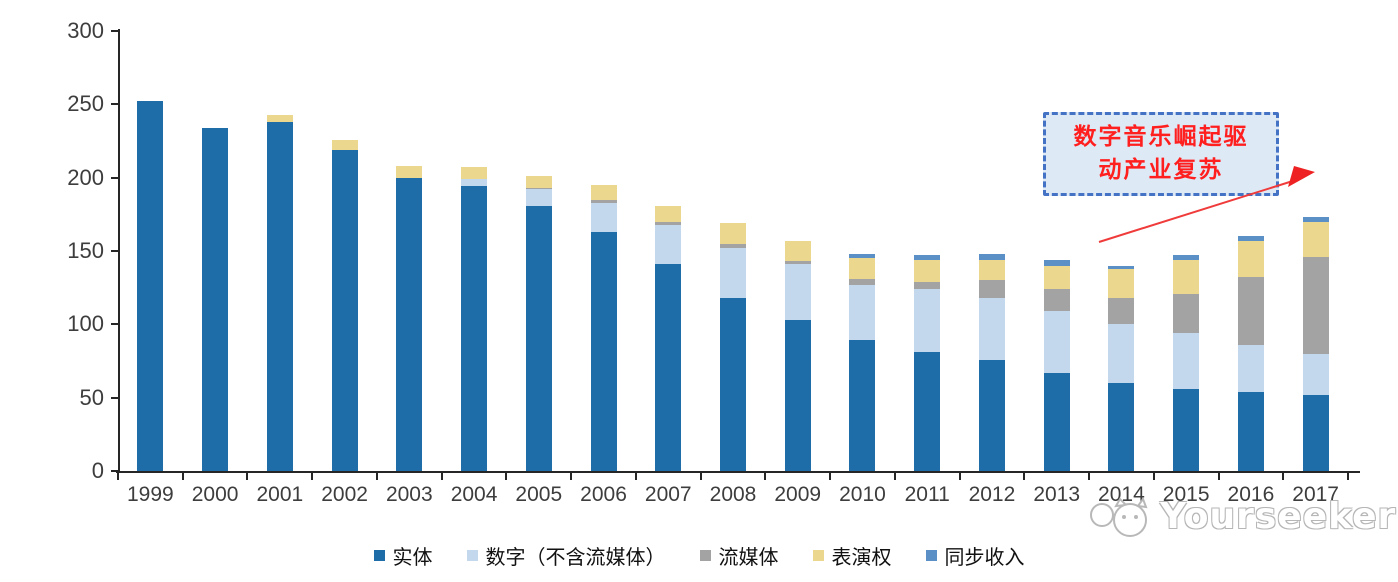 This screenshot has width=1398, height=582. Describe the element at coordinates (344, 494) in the screenshot. I see `x-axis-label-2002: 2002` at that location.